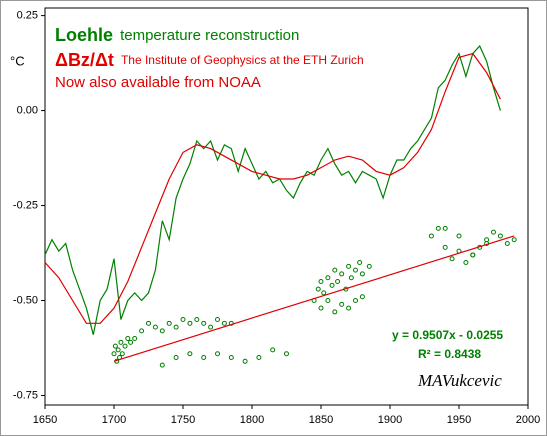  I want to click on y-tick-label: 0.00, so click(27, 110).